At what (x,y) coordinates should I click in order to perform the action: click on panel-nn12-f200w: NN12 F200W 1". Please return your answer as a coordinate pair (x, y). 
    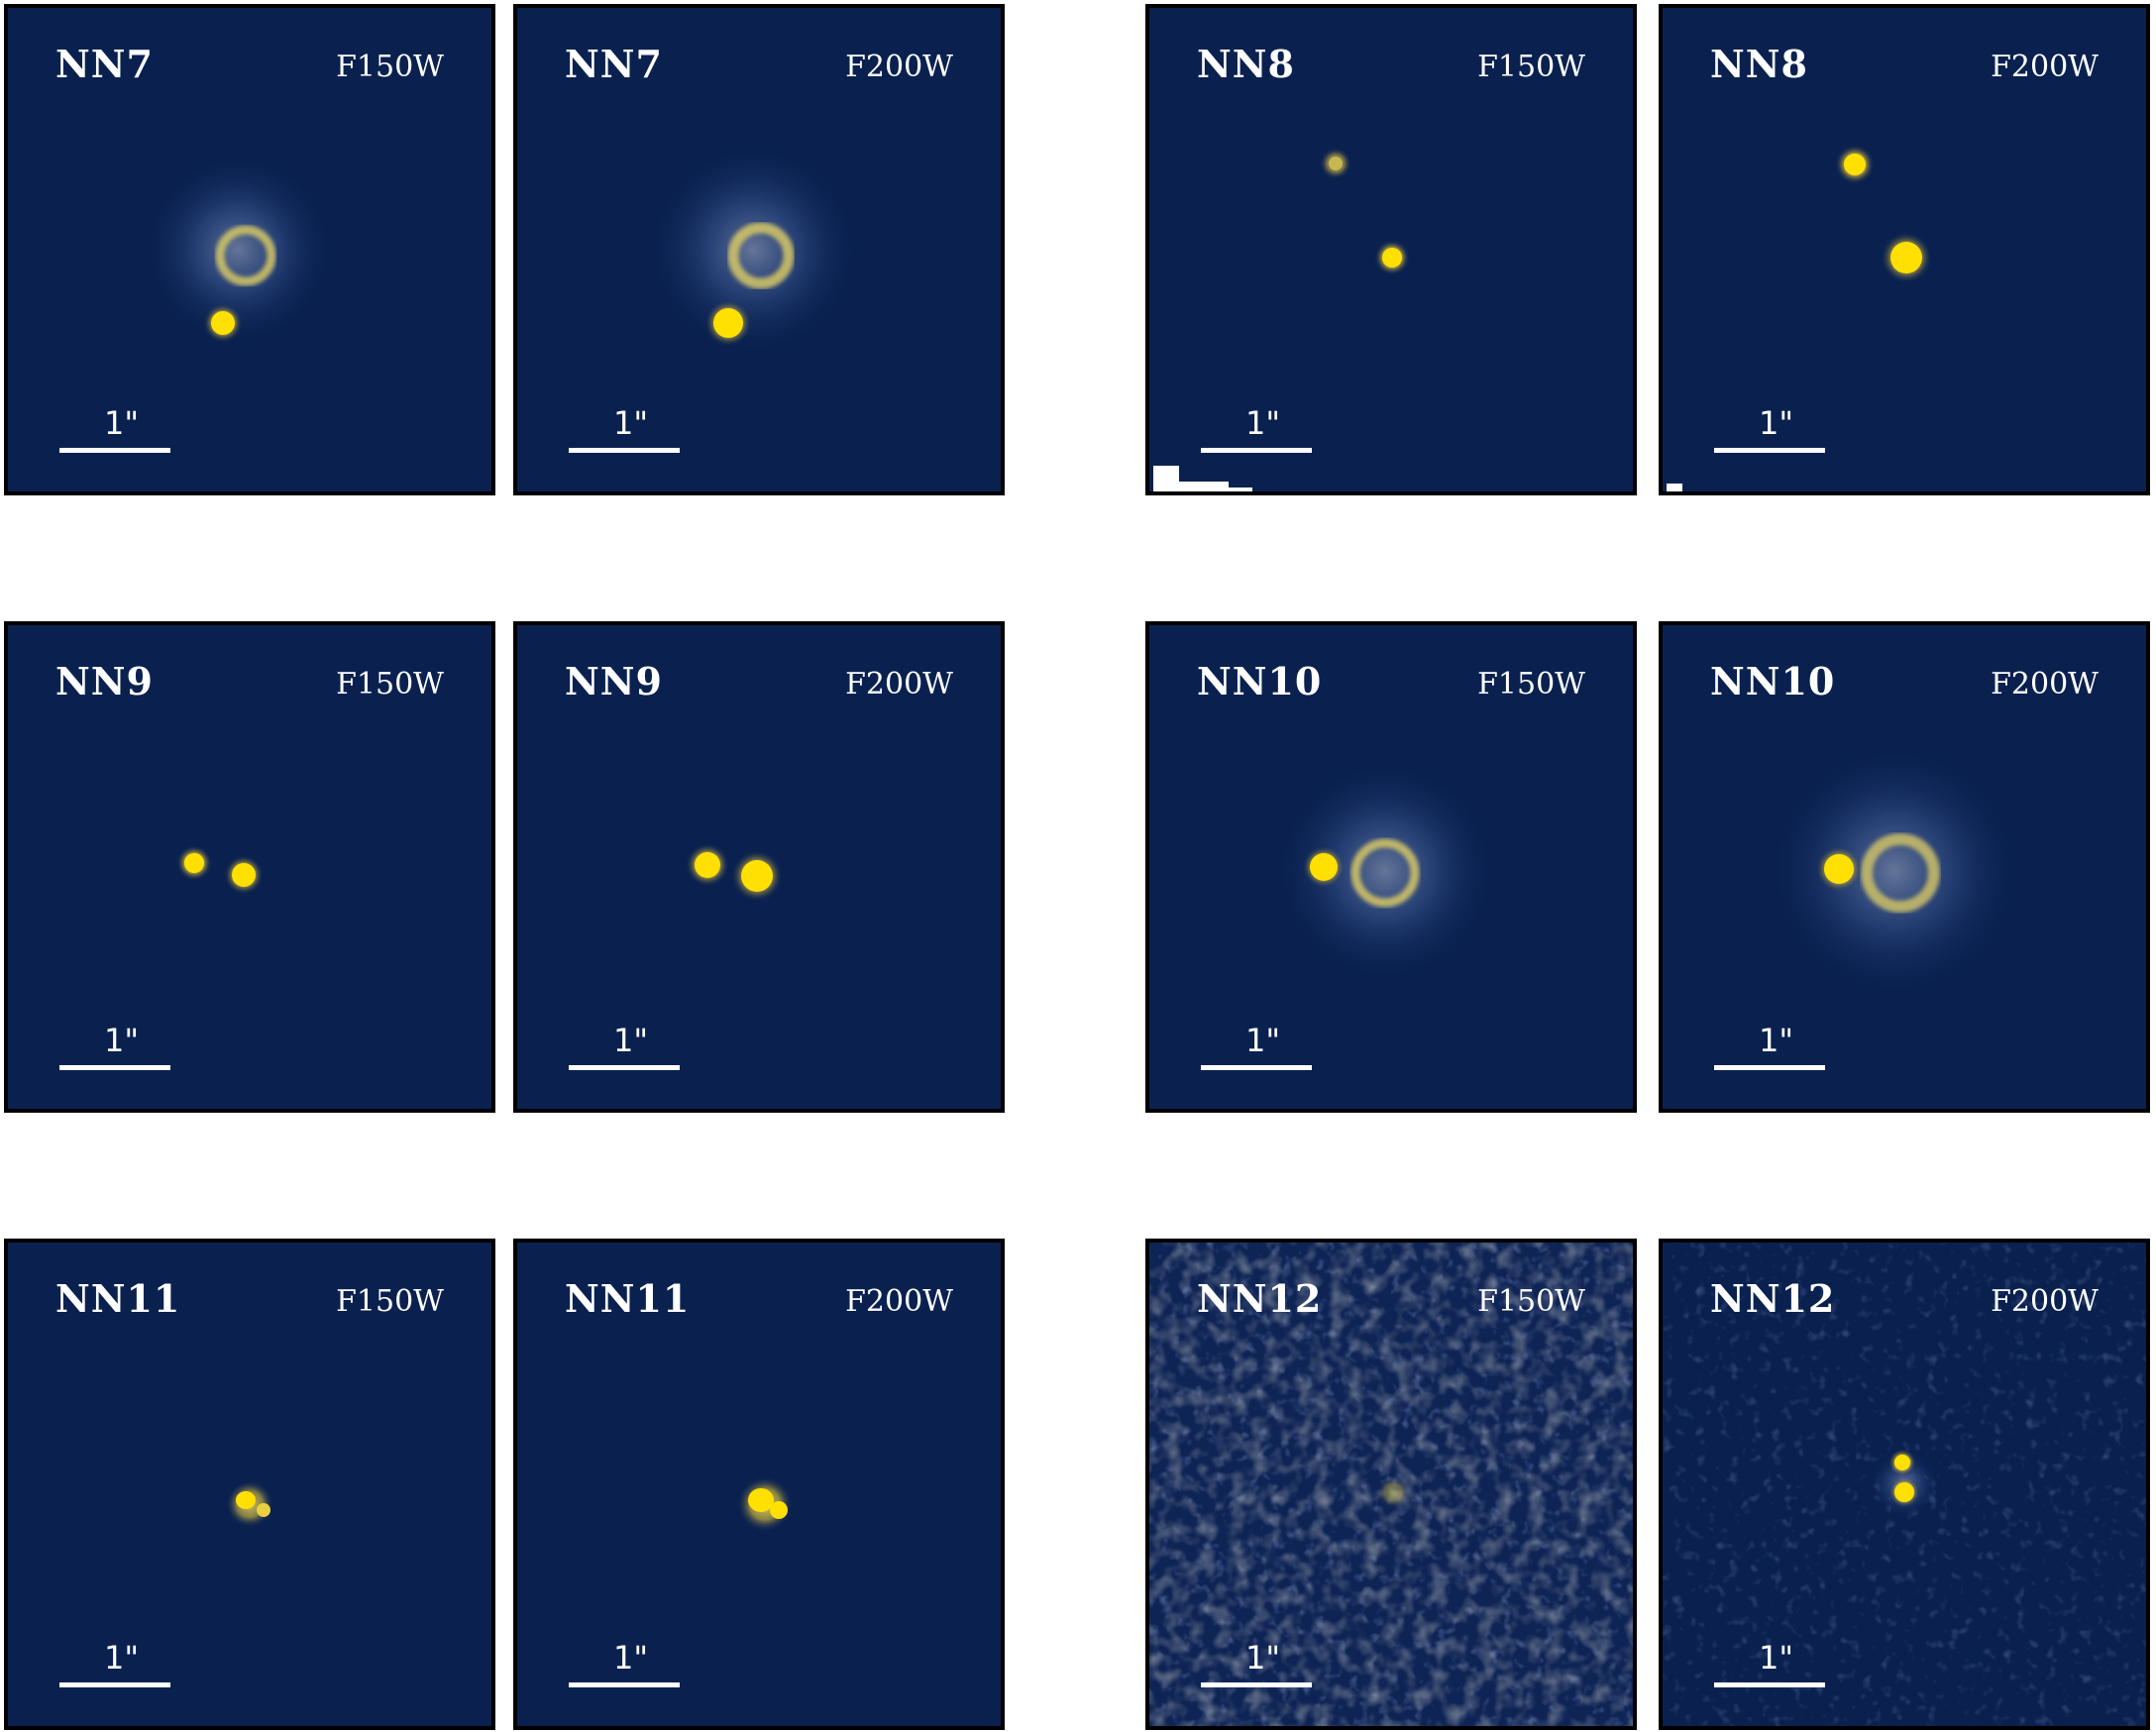
    Looking at the image, I should click on (1905, 1485).